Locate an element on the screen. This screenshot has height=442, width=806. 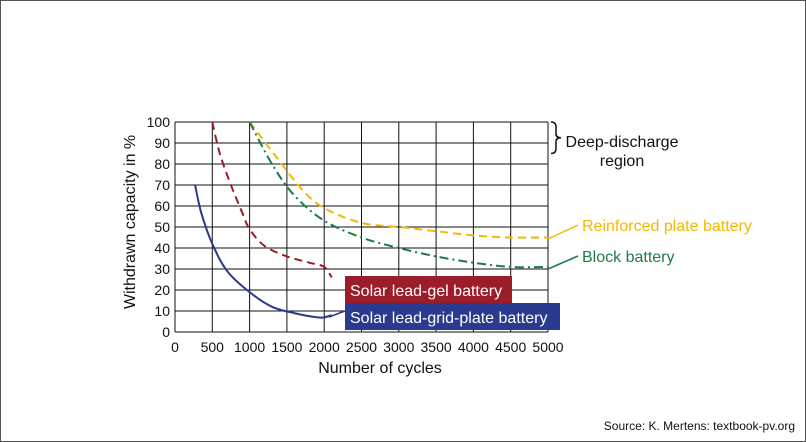
series-label-3: Solar lead-grid-plate battery is located at coordinates (448, 318).